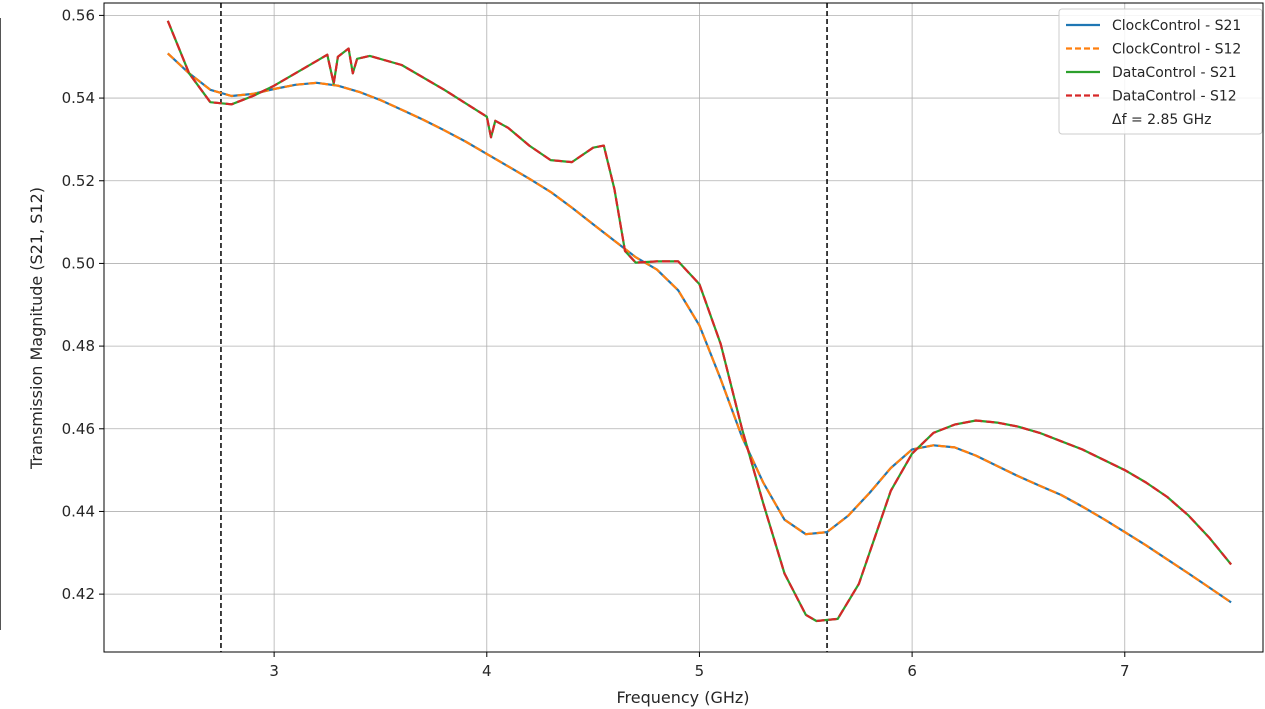 The height and width of the screenshot is (709, 1265). I want to click on x-tick-label: 7, so click(1125, 671).